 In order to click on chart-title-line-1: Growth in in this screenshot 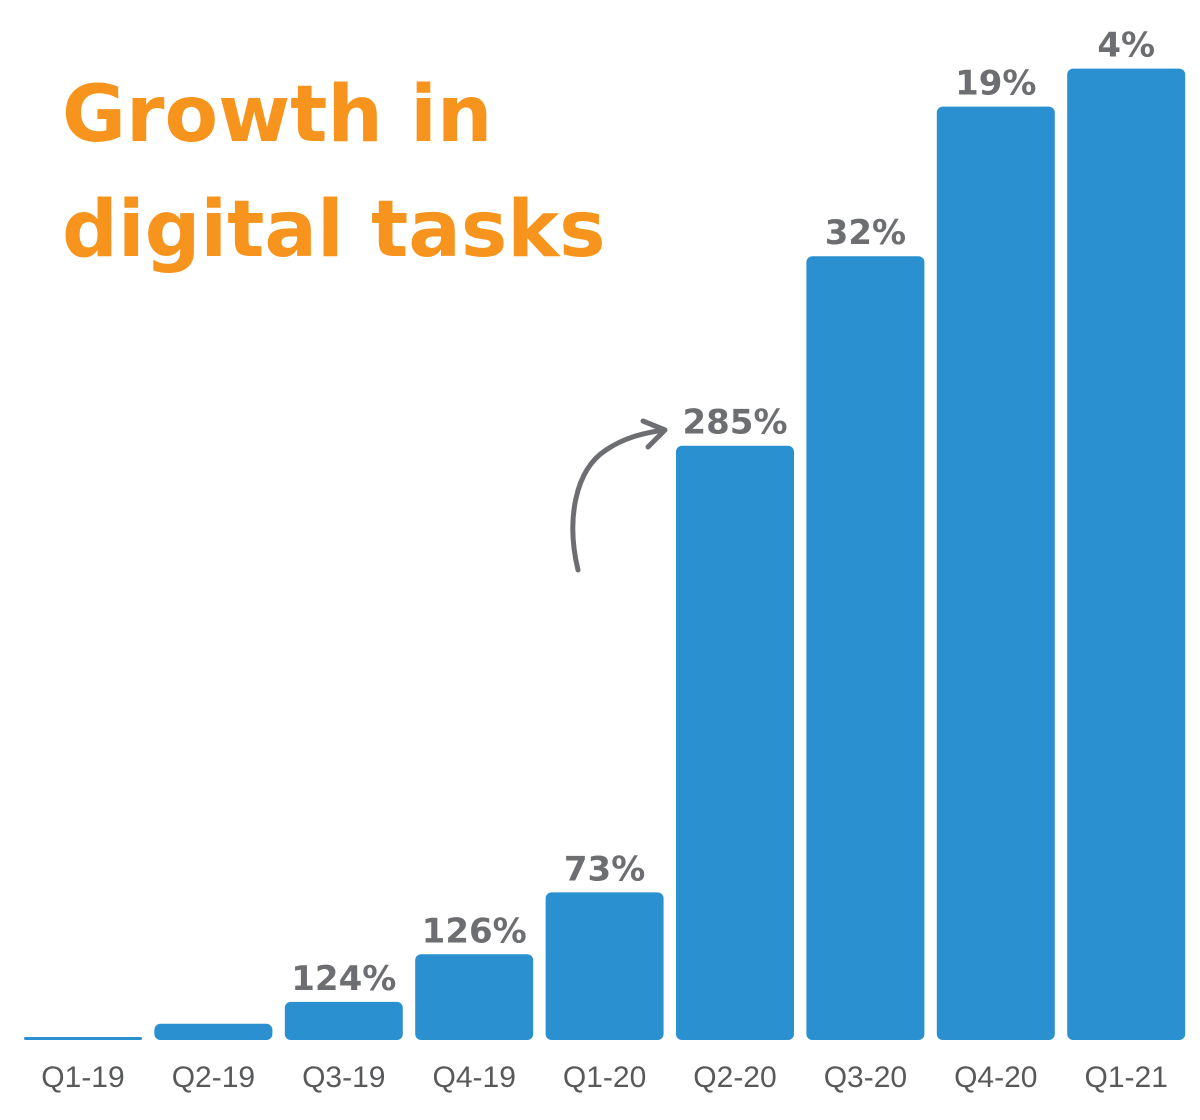, I will do `click(277, 115)`.